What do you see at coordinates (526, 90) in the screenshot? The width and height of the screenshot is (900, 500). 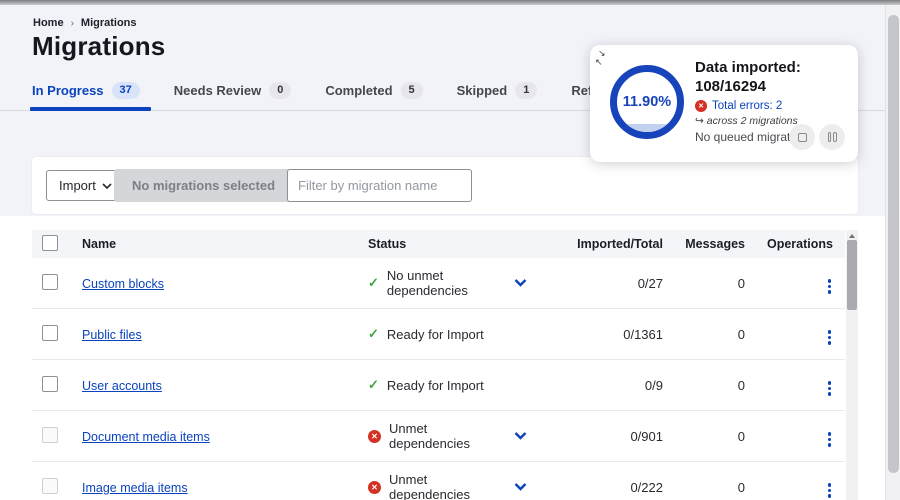 I see `tab-count-badge: 1` at bounding box center [526, 90].